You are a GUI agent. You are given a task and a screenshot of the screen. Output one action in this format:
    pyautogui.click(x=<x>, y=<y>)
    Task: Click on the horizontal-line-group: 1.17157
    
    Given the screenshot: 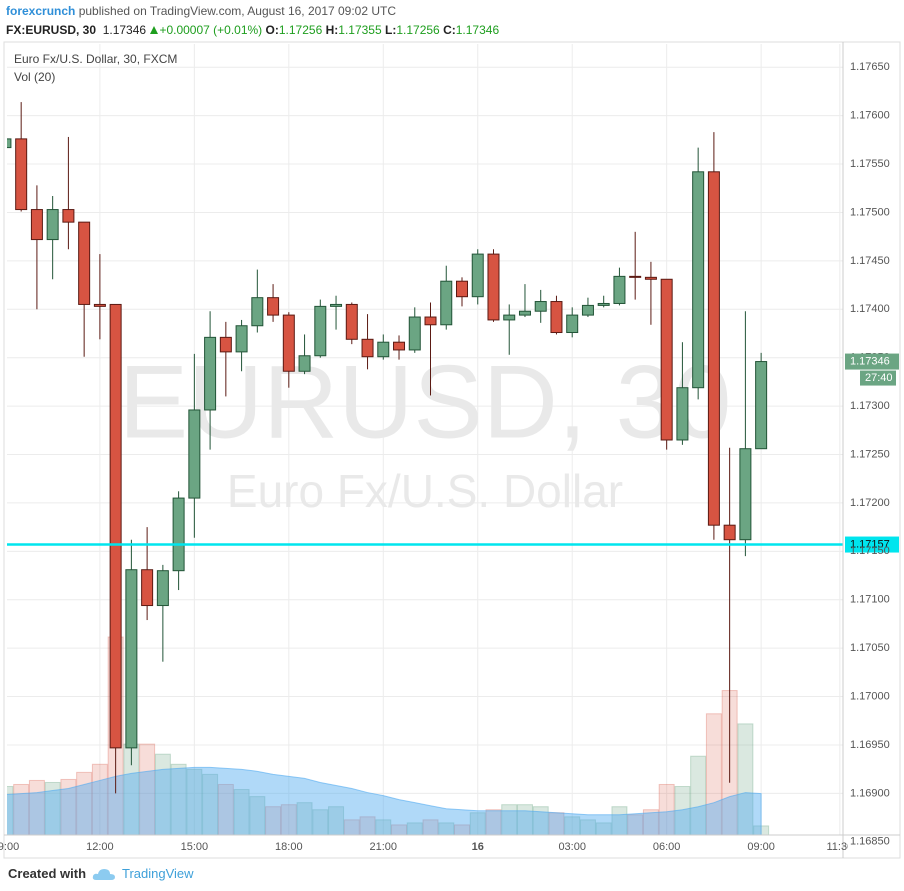 What is the action you would take?
    pyautogui.click(x=453, y=544)
    